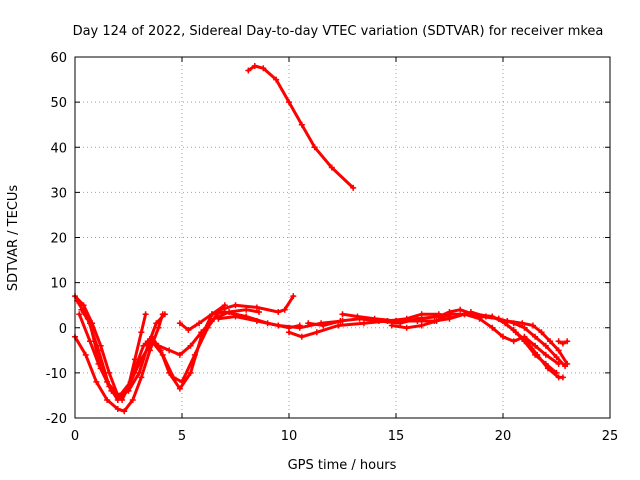 This screenshot has height=480, width=640. What do you see at coordinates (58, 148) in the screenshot?
I see `y-tick-label: 40` at bounding box center [58, 148].